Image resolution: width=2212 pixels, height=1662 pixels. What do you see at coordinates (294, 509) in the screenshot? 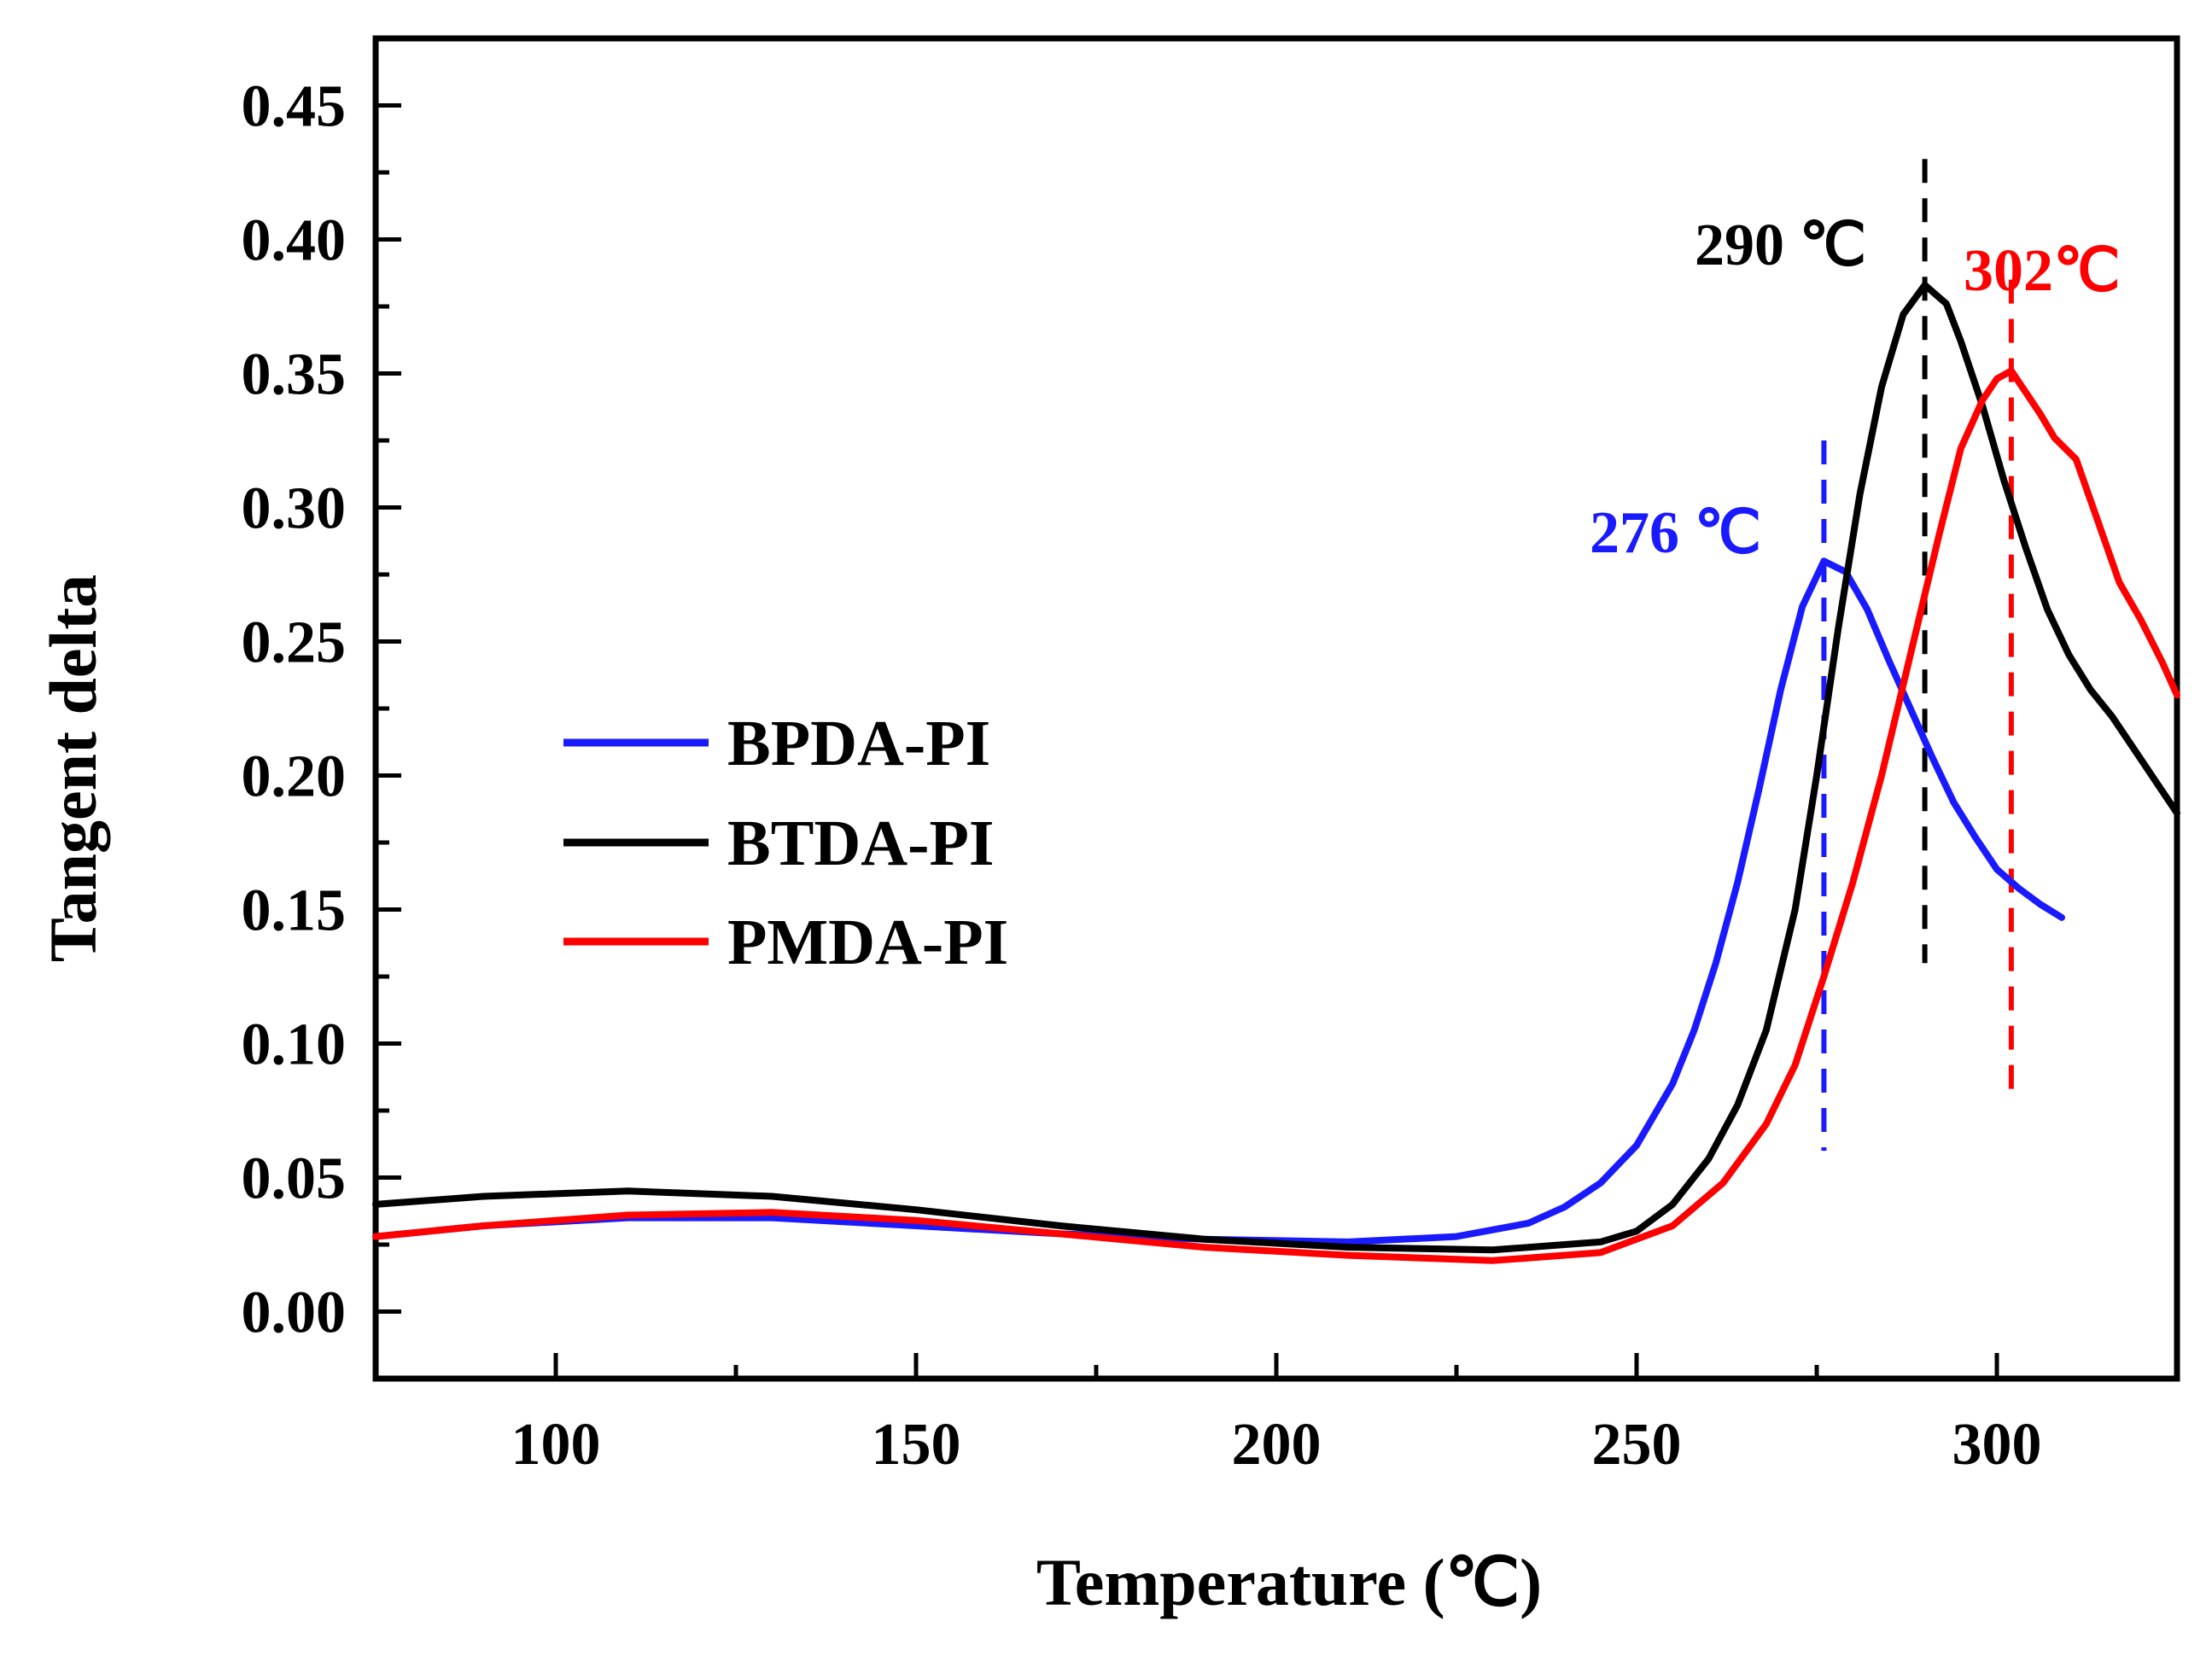
I see `y-tick-label: 0.30` at bounding box center [294, 509].